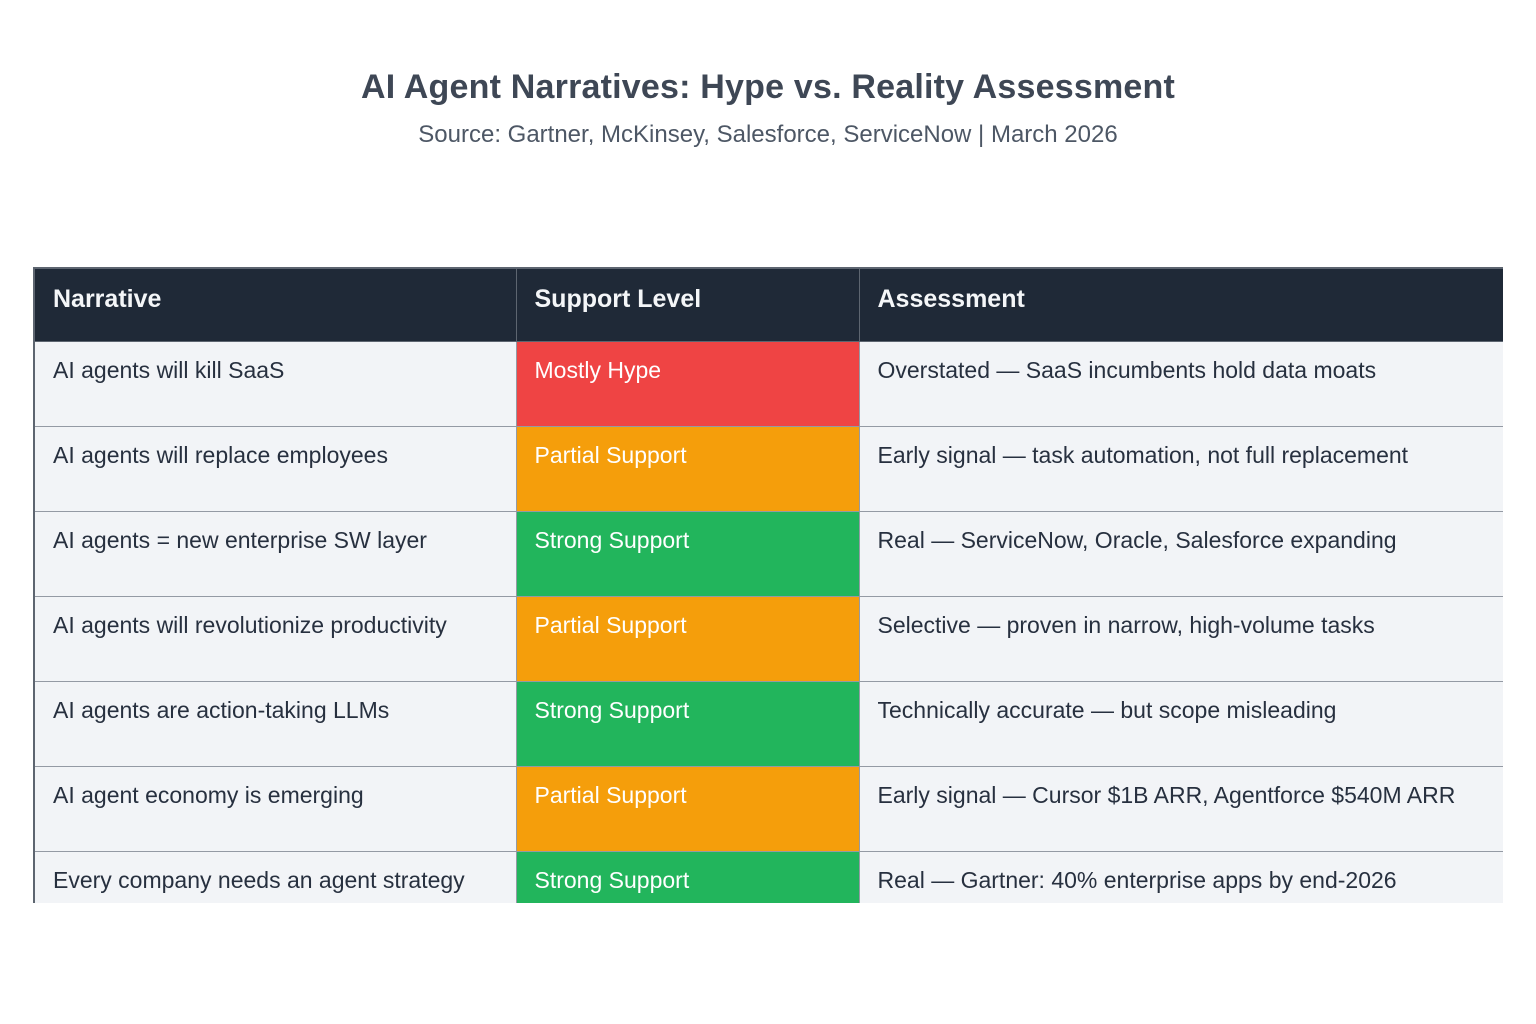 The height and width of the screenshot is (1024, 1536). I want to click on table-header: Narrative Support Level Assessment, so click(768, 304).